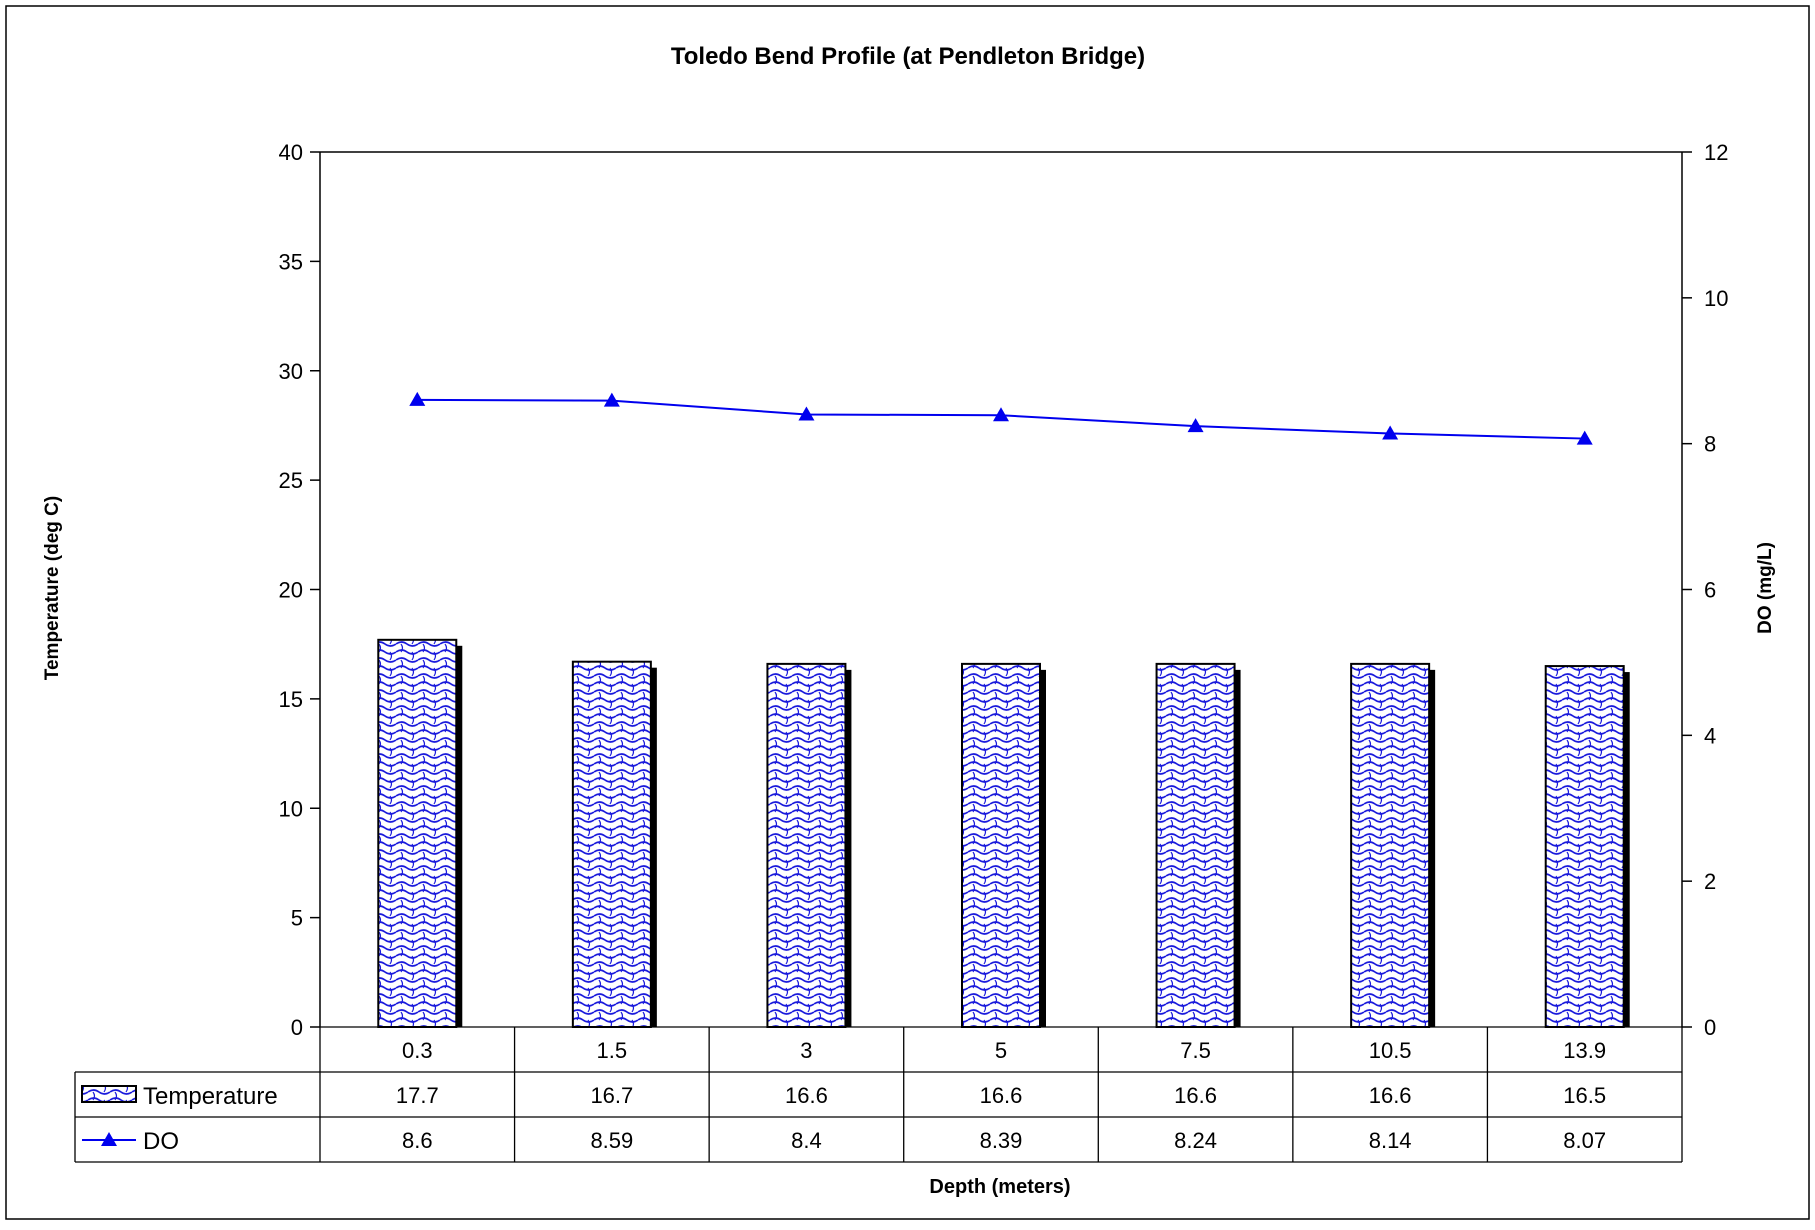 The height and width of the screenshot is (1230, 1815). Describe the element at coordinates (291, 808) in the screenshot. I see `left-tick-label: 10` at that location.